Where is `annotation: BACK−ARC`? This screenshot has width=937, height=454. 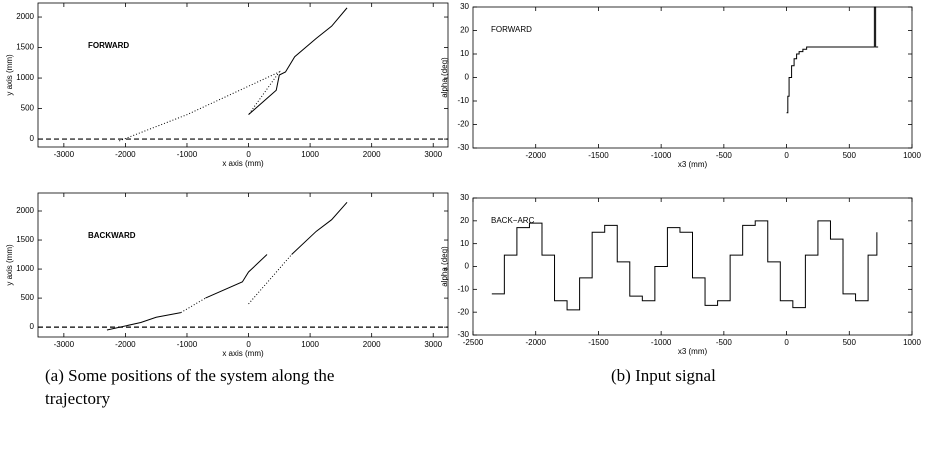
annotation: BACK−ARC is located at coordinates (513, 220).